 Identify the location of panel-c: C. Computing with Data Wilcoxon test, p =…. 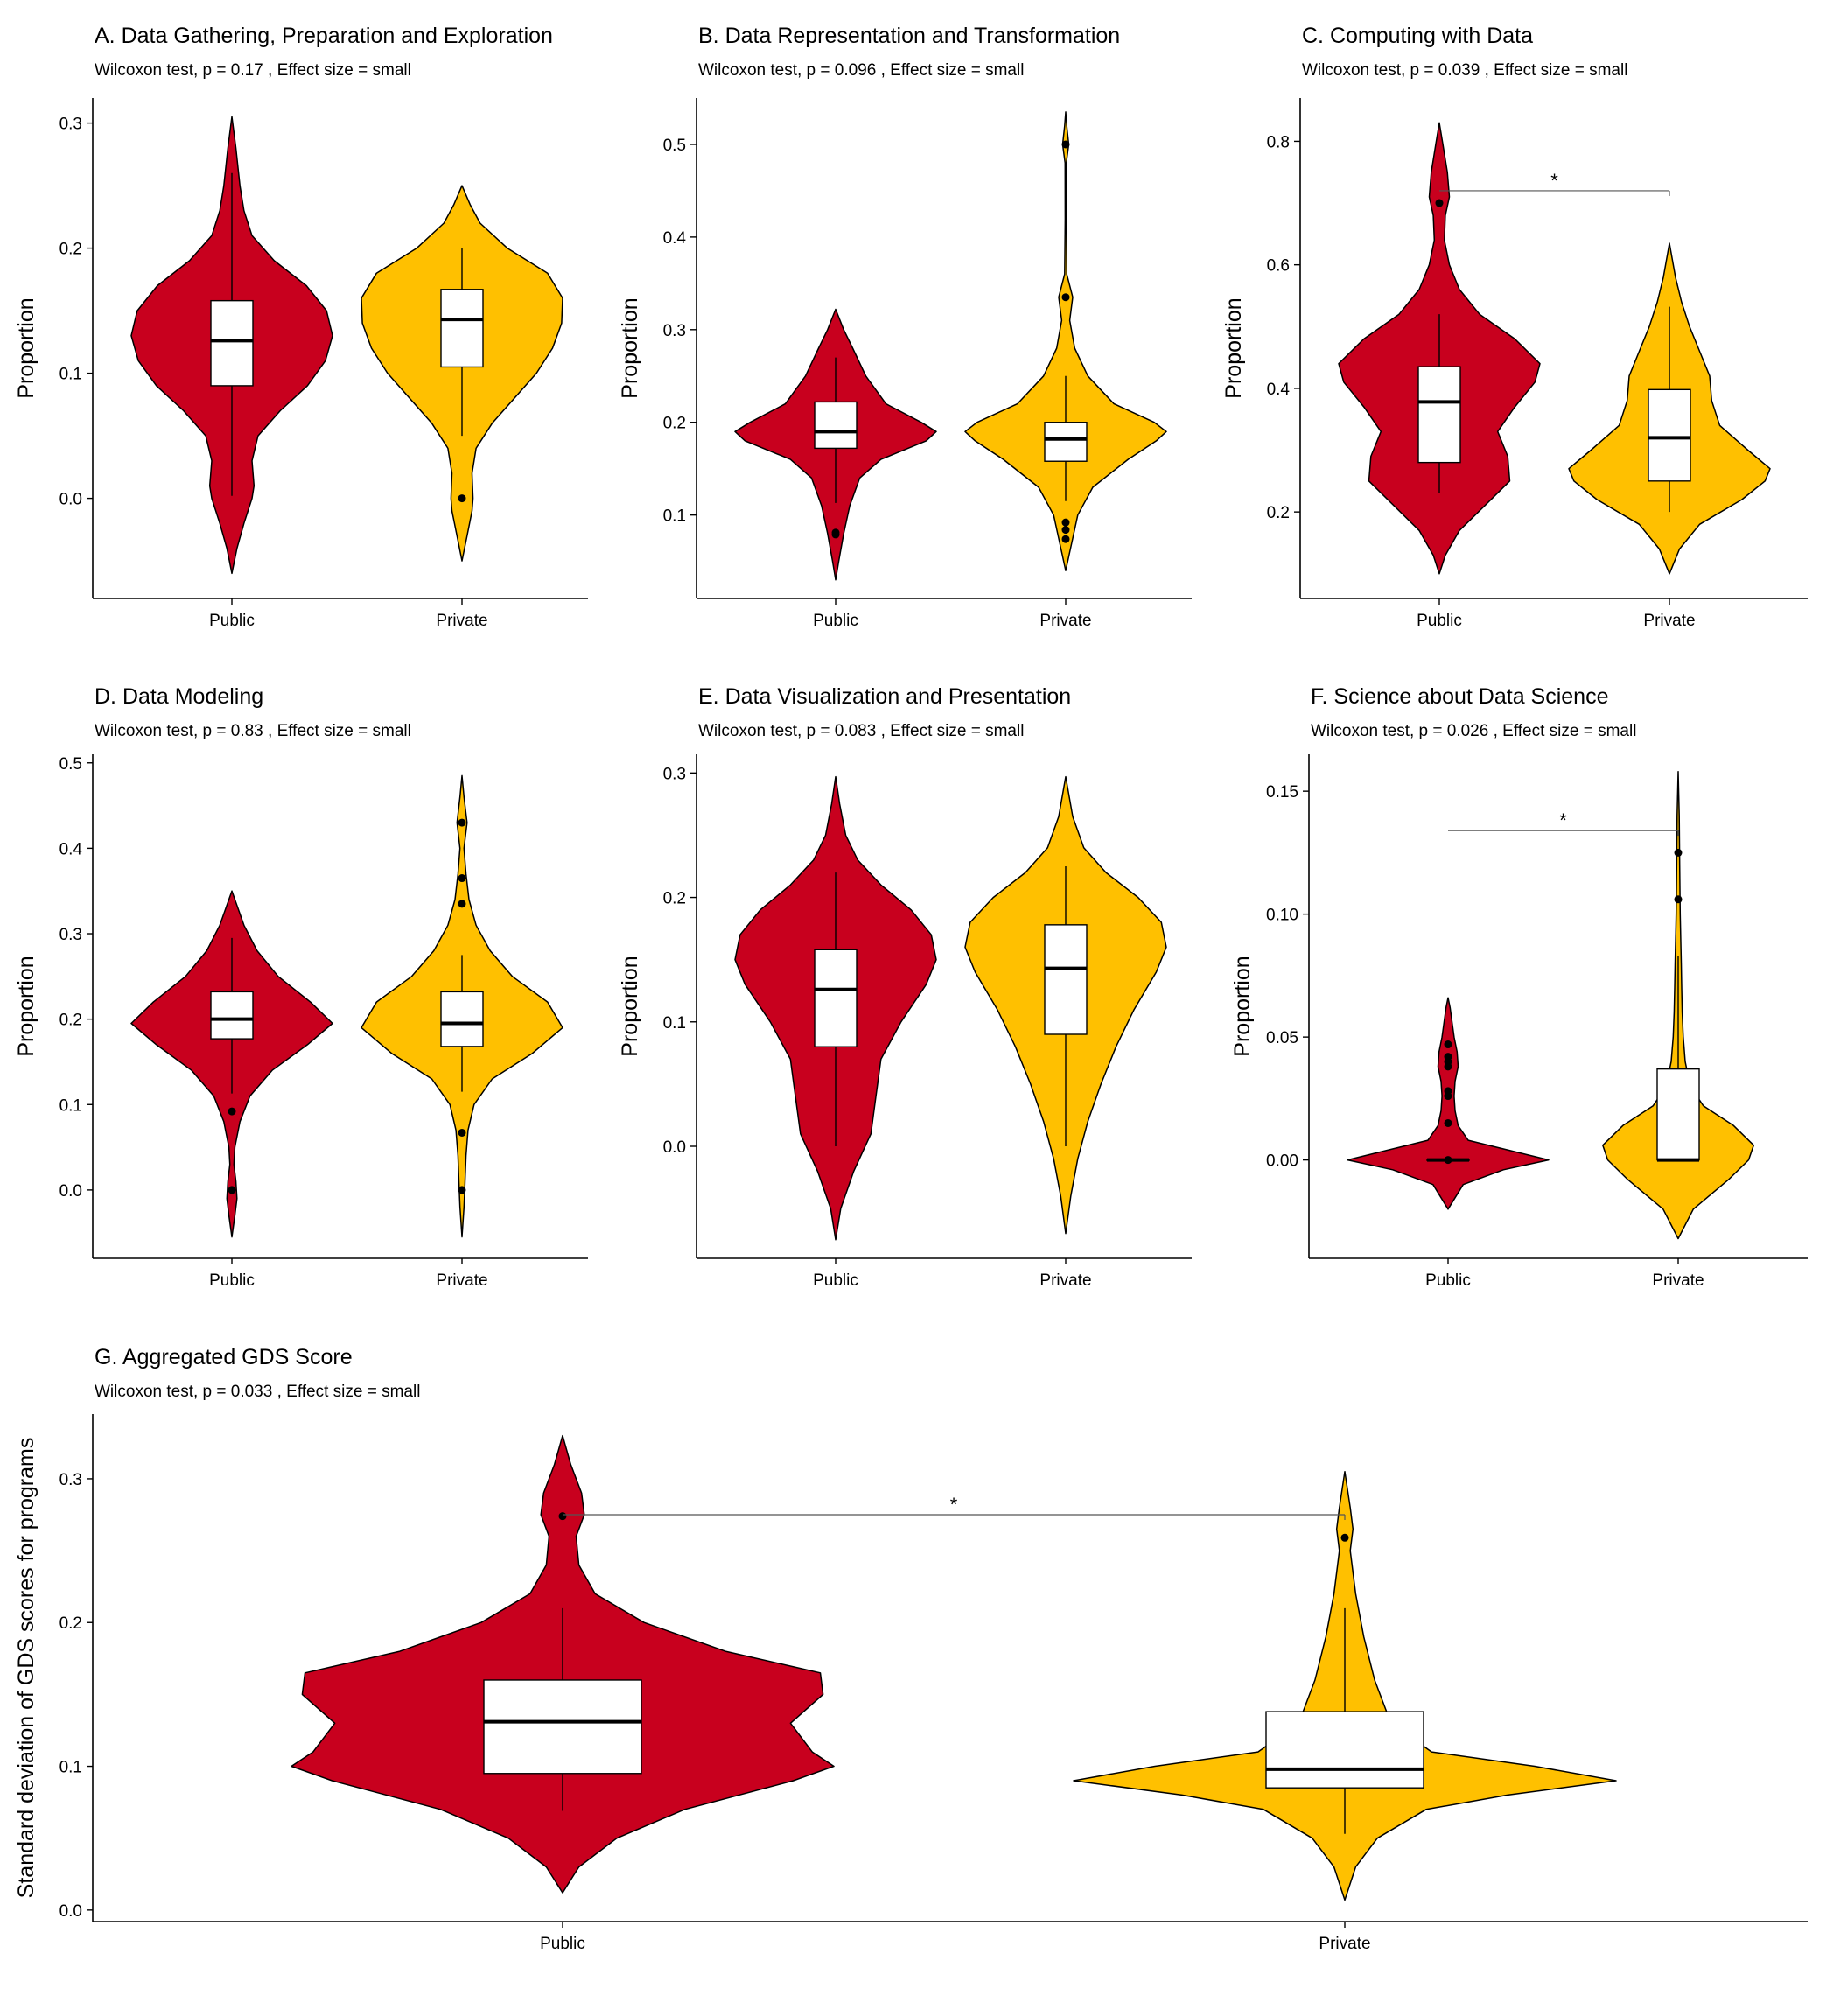
(1515, 327).